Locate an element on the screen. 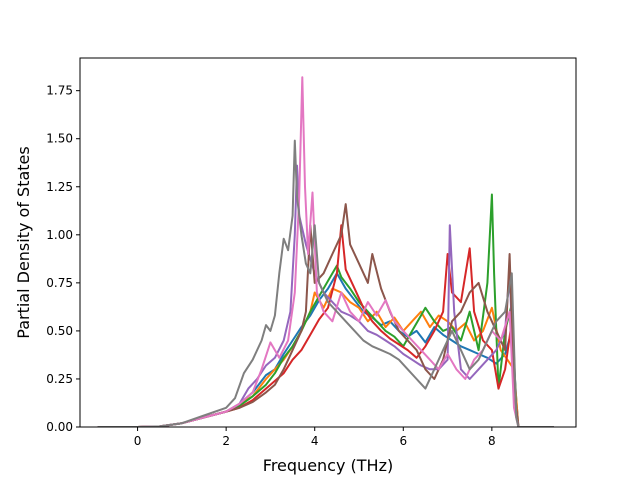 The height and width of the screenshot is (480, 640). y-axis-ticks: 0.00 0.25 0.50 0.75 1.00 1.25 1.50 1.75 is located at coordinates (63, 259).